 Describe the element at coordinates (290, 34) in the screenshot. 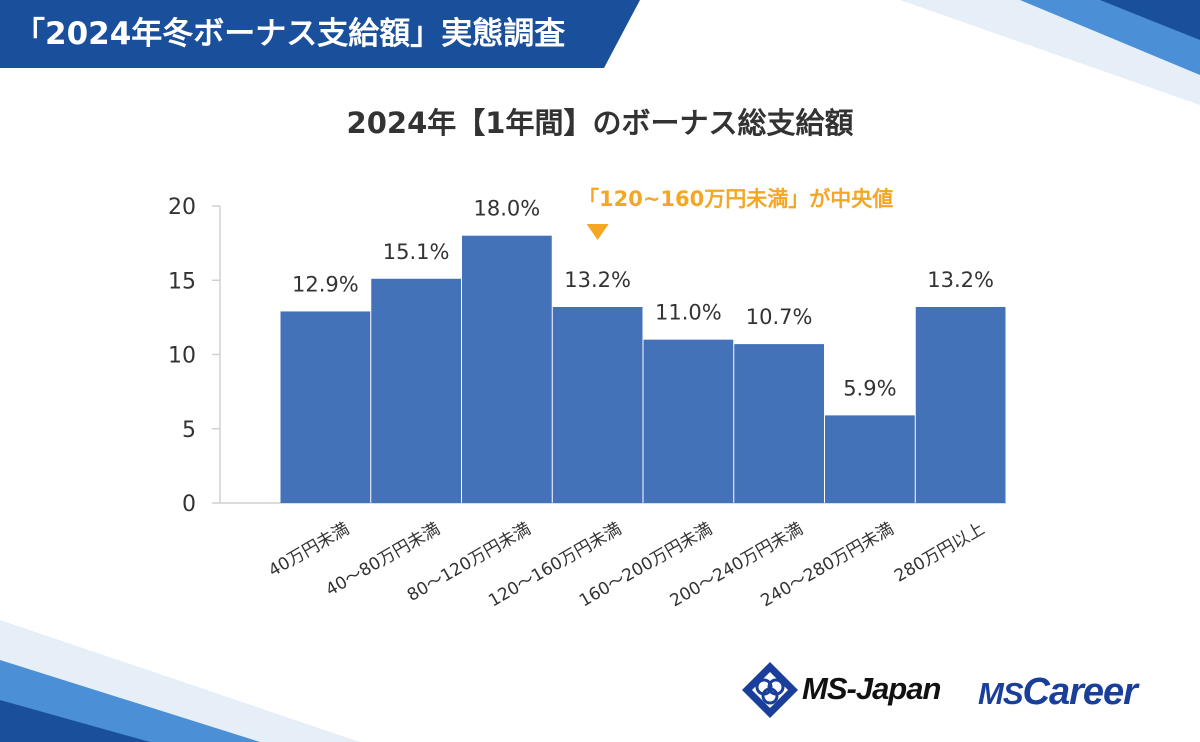

I see `page-title: 「2024年冬ボーナス支給額」実態調査` at that location.